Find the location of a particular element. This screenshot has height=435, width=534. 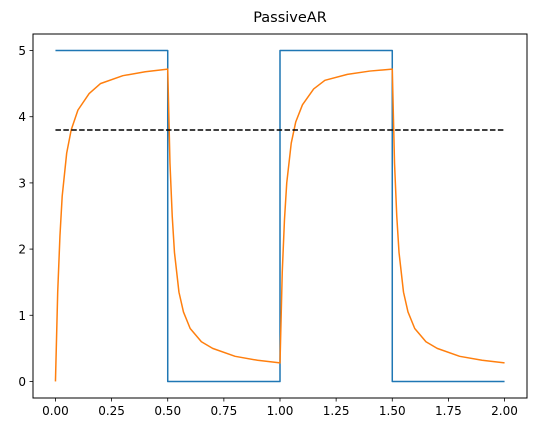

x-tick-label: 1.25 is located at coordinates (336, 411).